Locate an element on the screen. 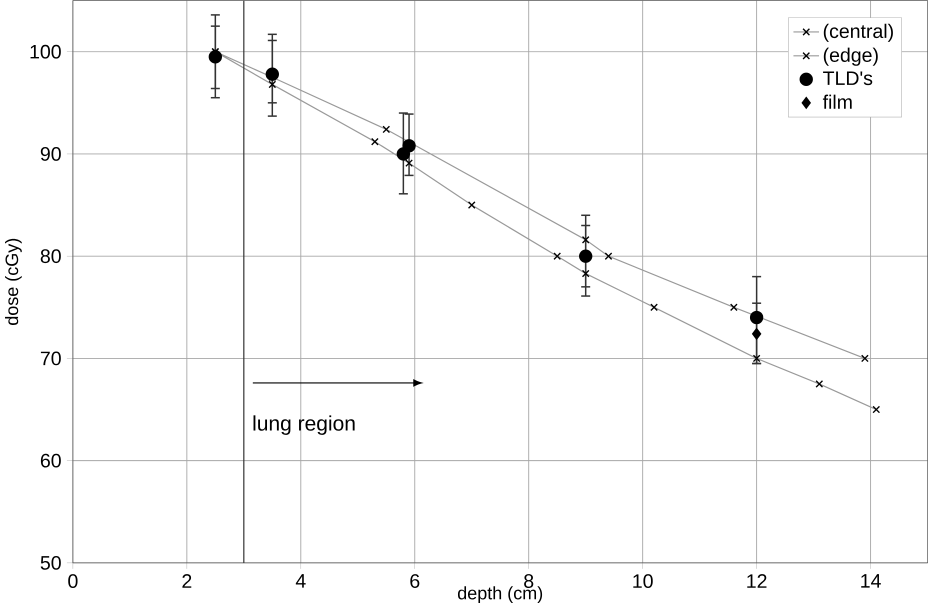 Image resolution: width=928 pixels, height=608 pixels. x-tick-label: 0 is located at coordinates (73, 581).